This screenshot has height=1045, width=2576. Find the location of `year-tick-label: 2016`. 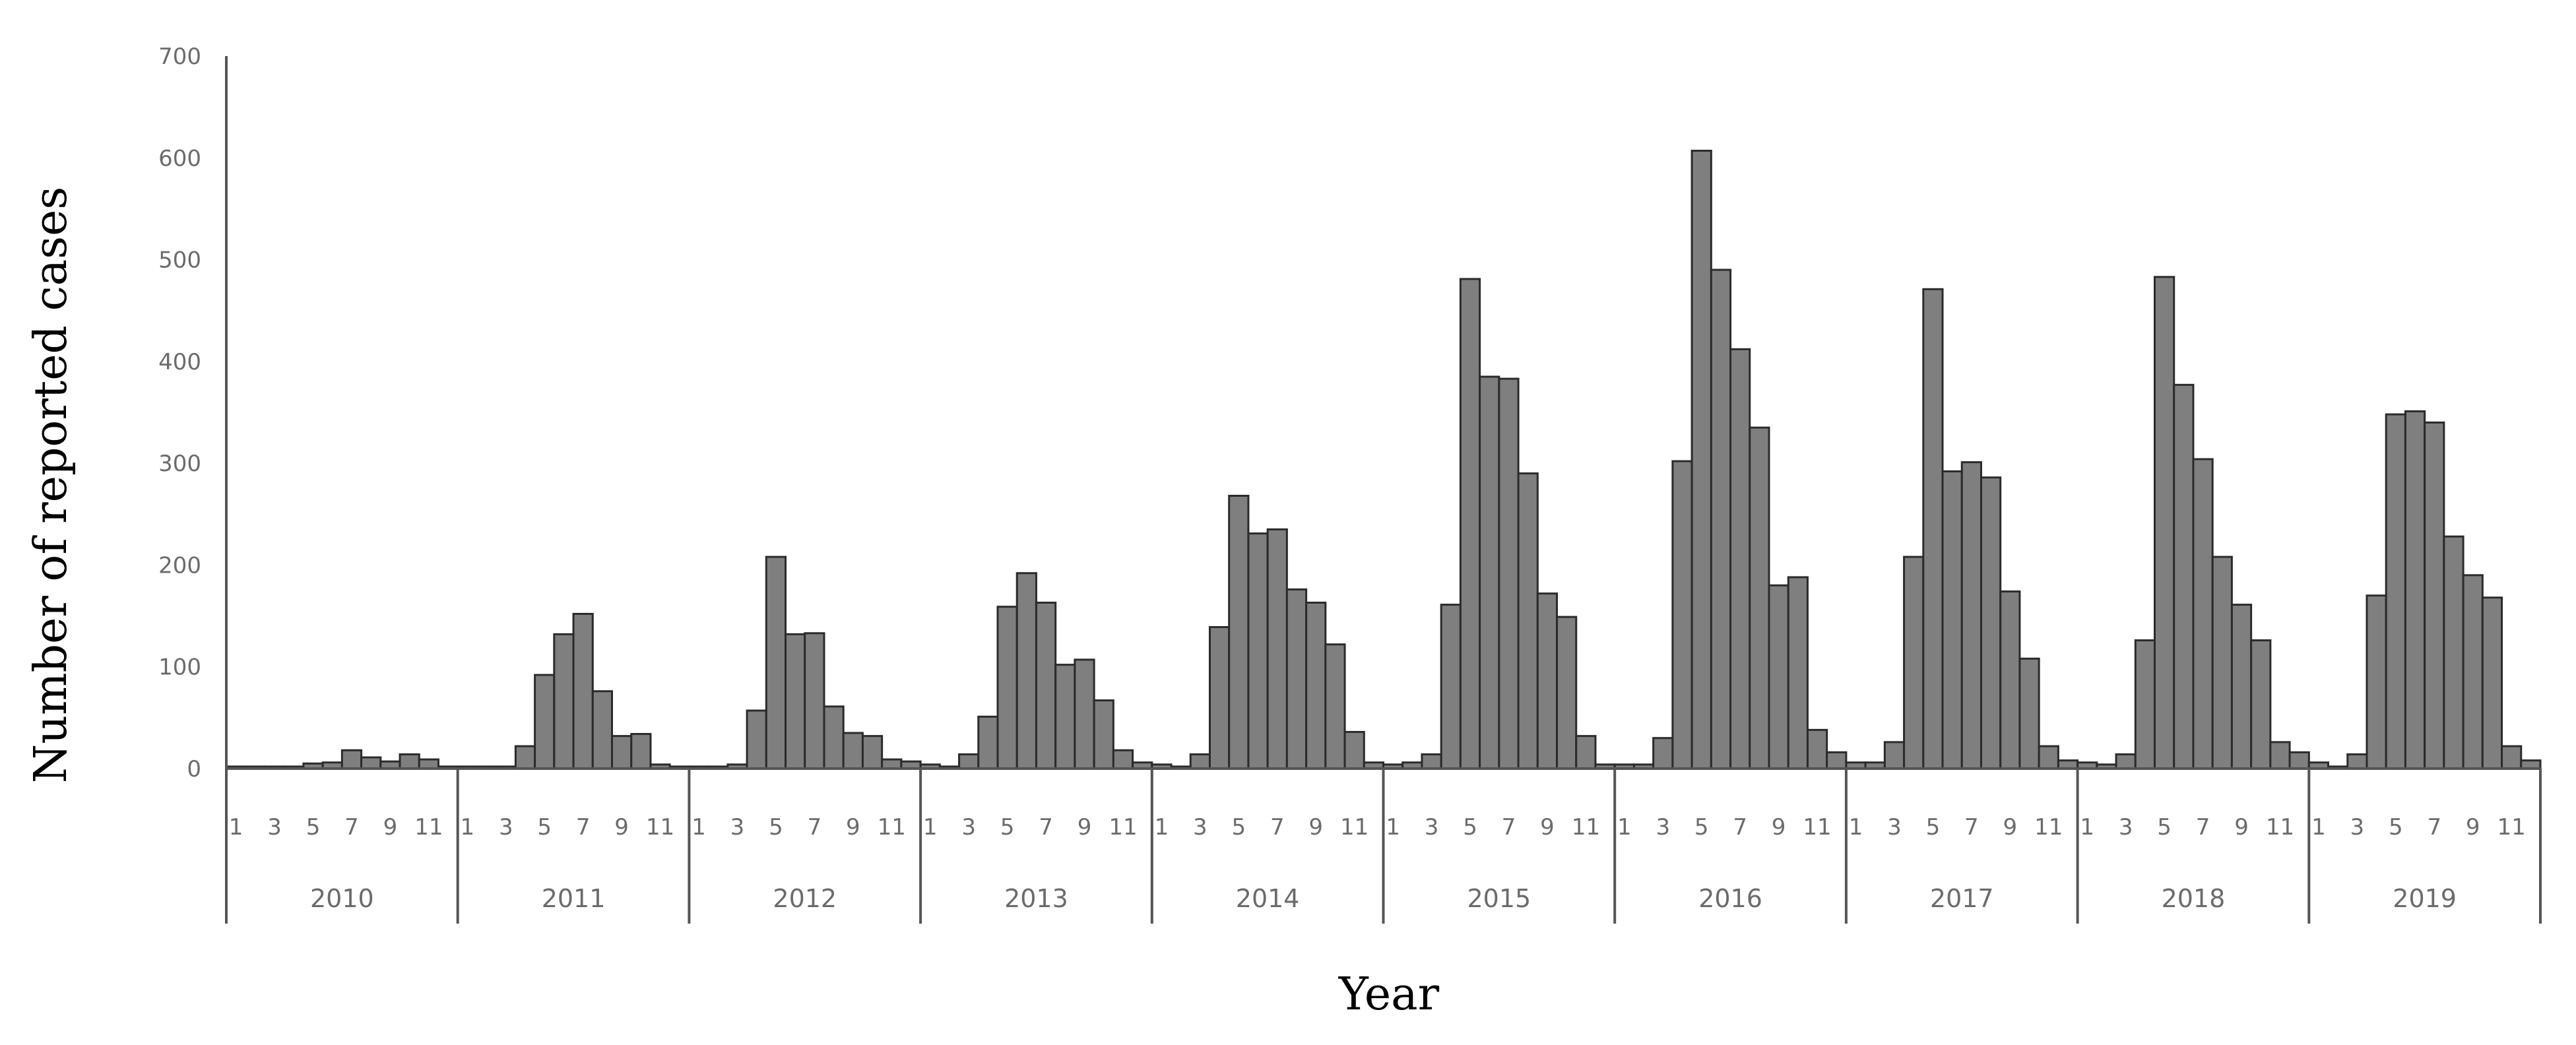

year-tick-label: 2016 is located at coordinates (1730, 898).